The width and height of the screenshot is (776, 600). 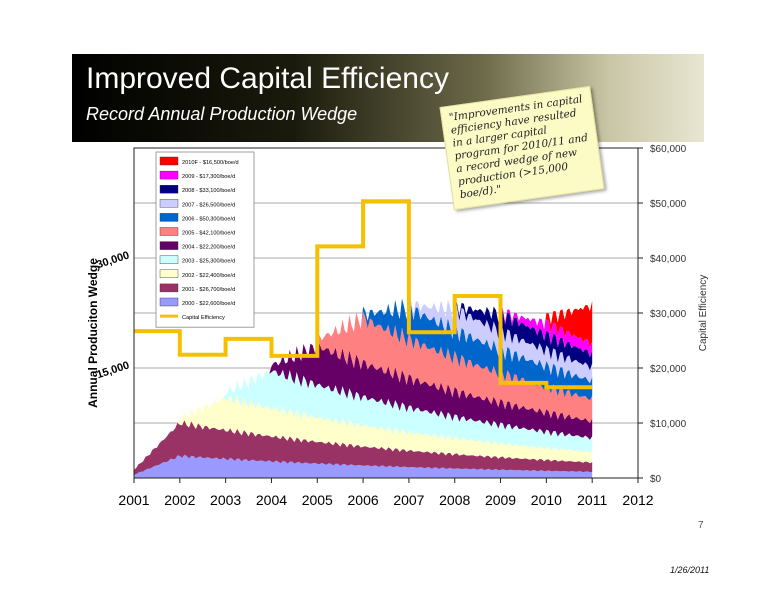 I want to click on legend-label: 2007 - $26,500/boe/d, so click(x=208, y=205).